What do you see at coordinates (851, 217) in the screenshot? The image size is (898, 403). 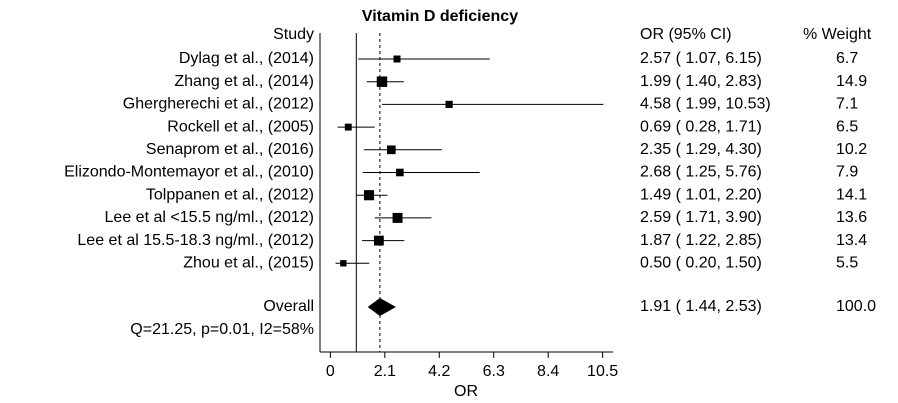 I see `weight-label: 13.6` at bounding box center [851, 217].